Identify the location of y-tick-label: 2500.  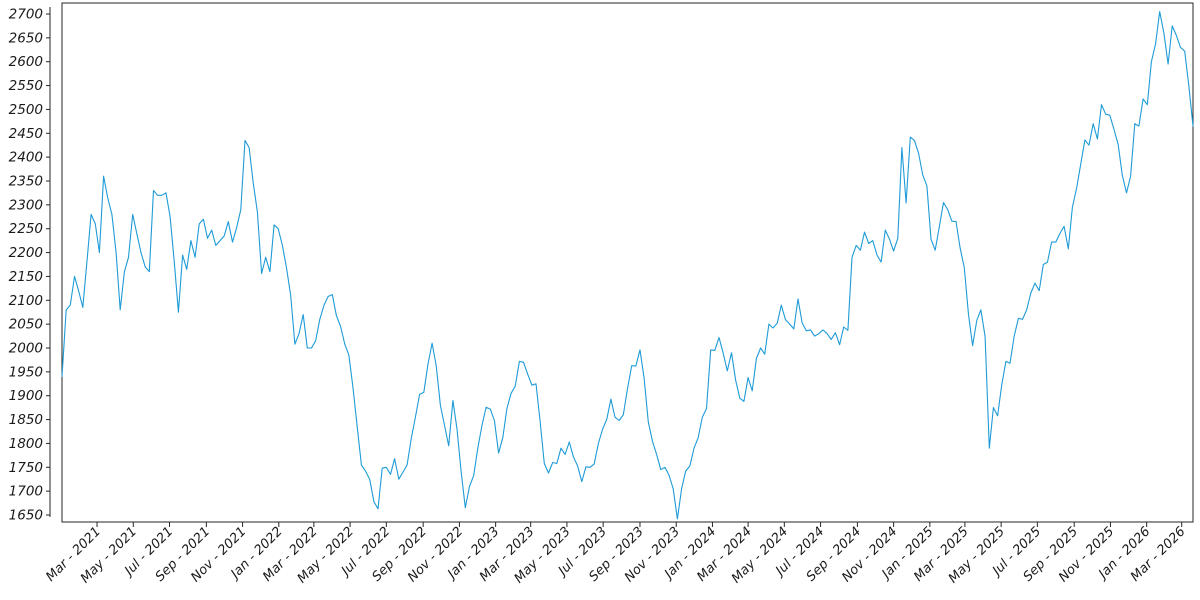
(26, 110).